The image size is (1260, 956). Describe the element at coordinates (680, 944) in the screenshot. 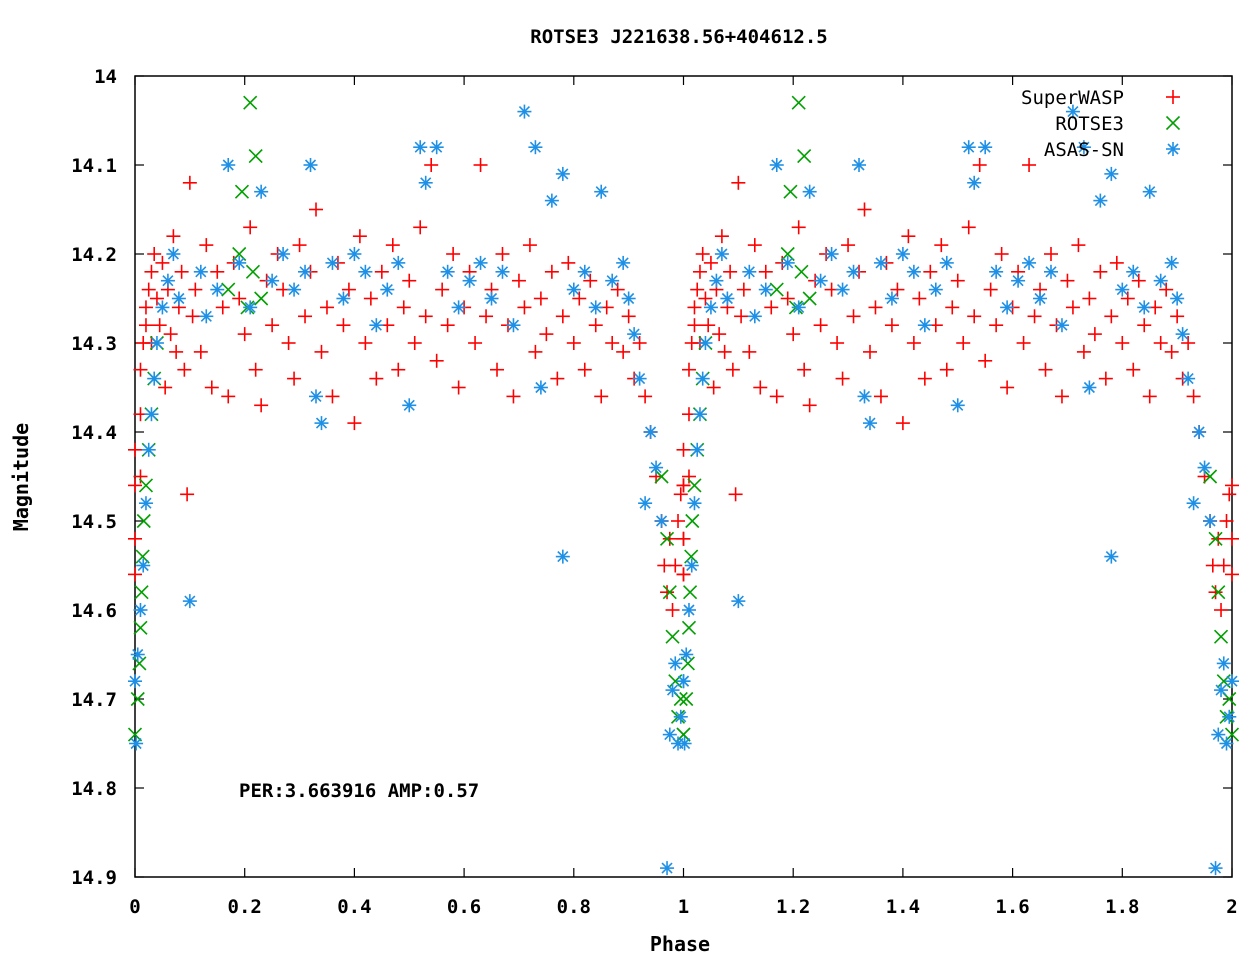

I see `x-axis-title: Phase` at that location.